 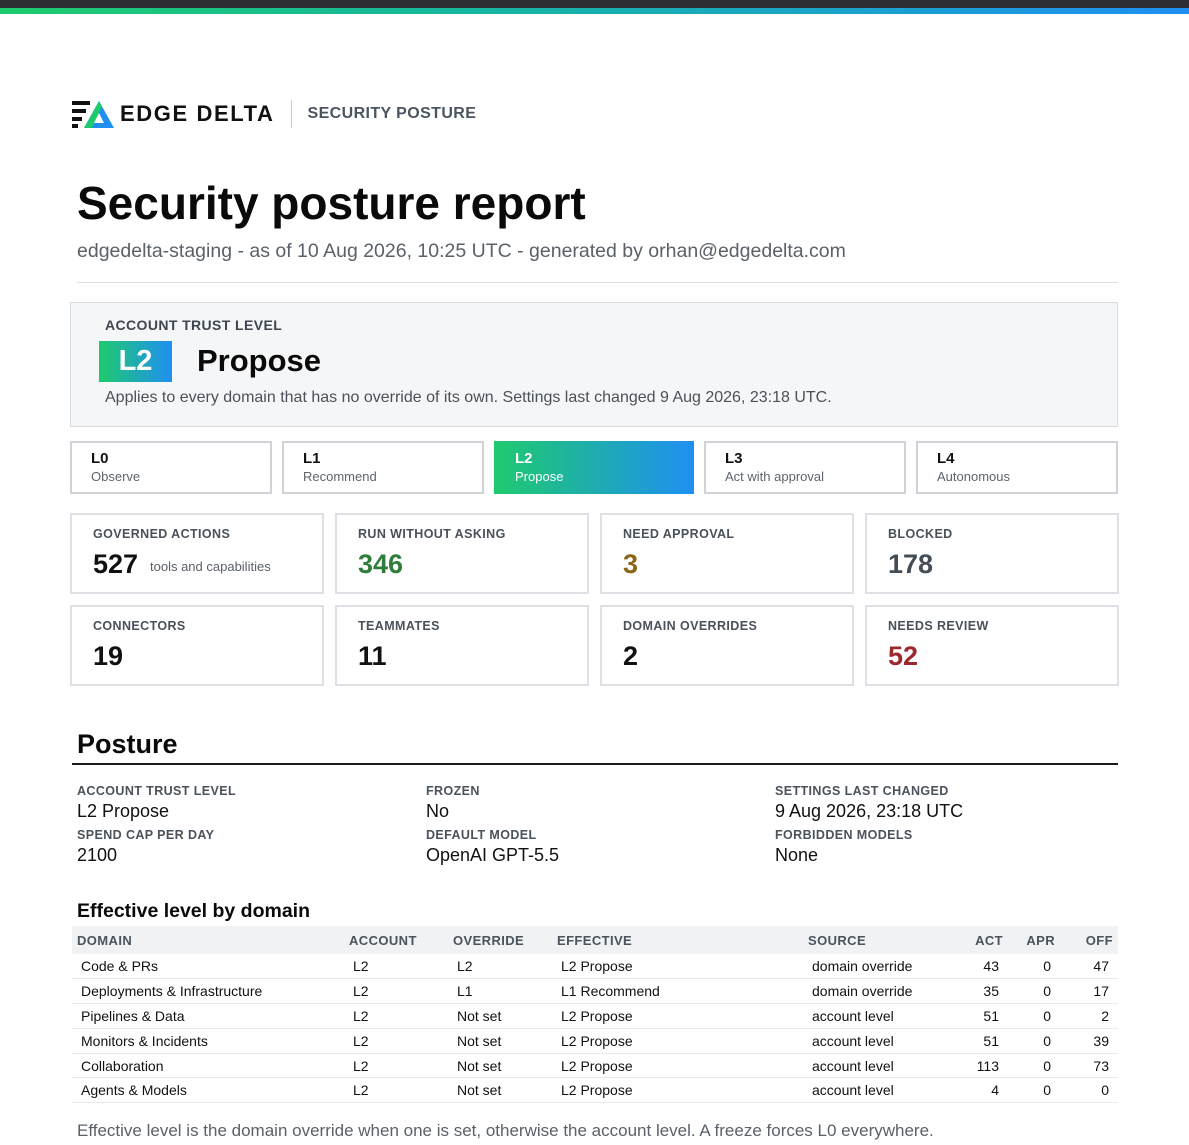 What do you see at coordinates (116, 476) in the screenshot?
I see `level-name: Observe` at bounding box center [116, 476].